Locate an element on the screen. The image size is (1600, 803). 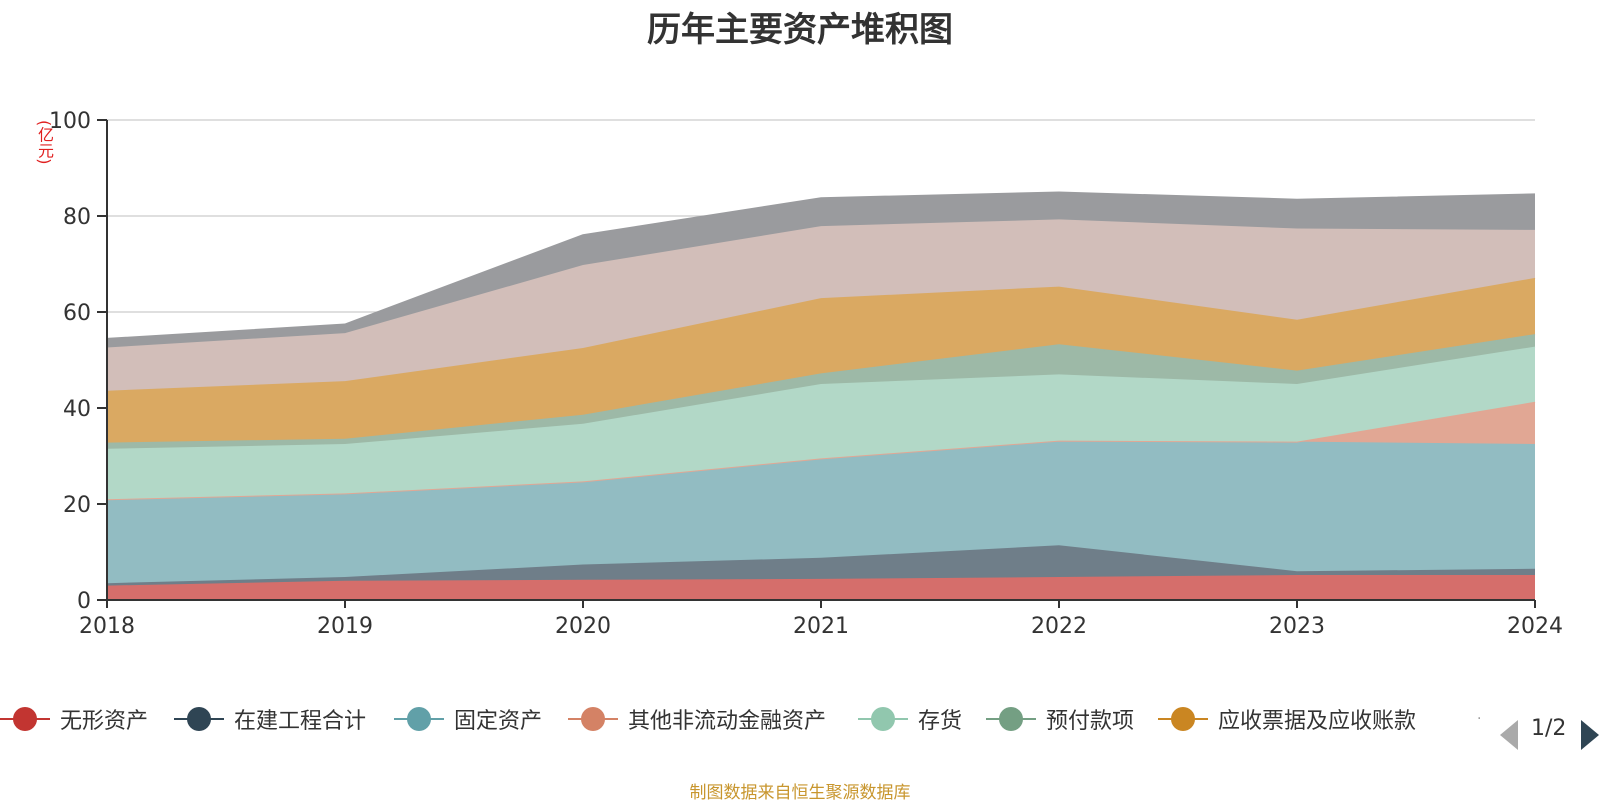
legend: 无形资产 在建工程合计 固定资产 其他非流动金融资产 存货 is located at coordinates (800, 719).